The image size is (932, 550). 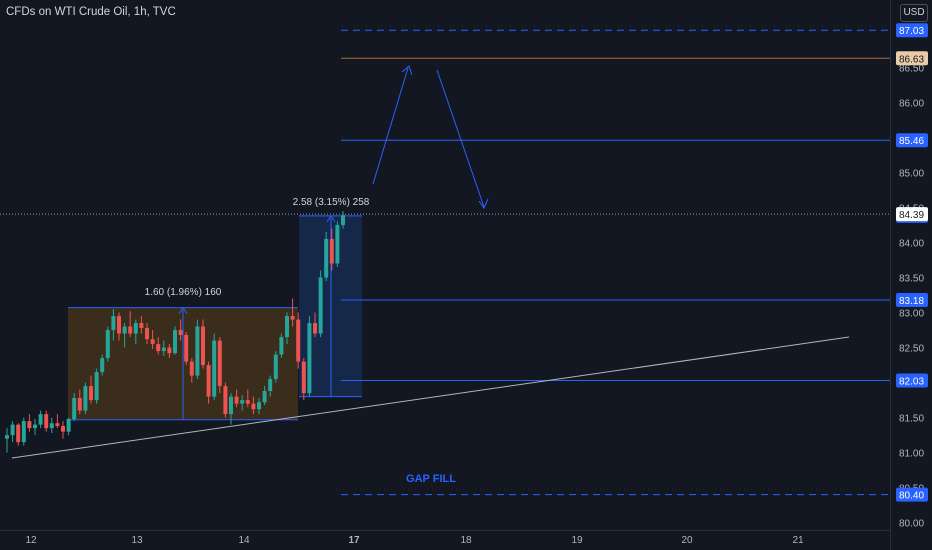 What do you see at coordinates (183, 292) in the screenshot?
I see `measure-range-label: 1.60 (1.96%) 160` at bounding box center [183, 292].